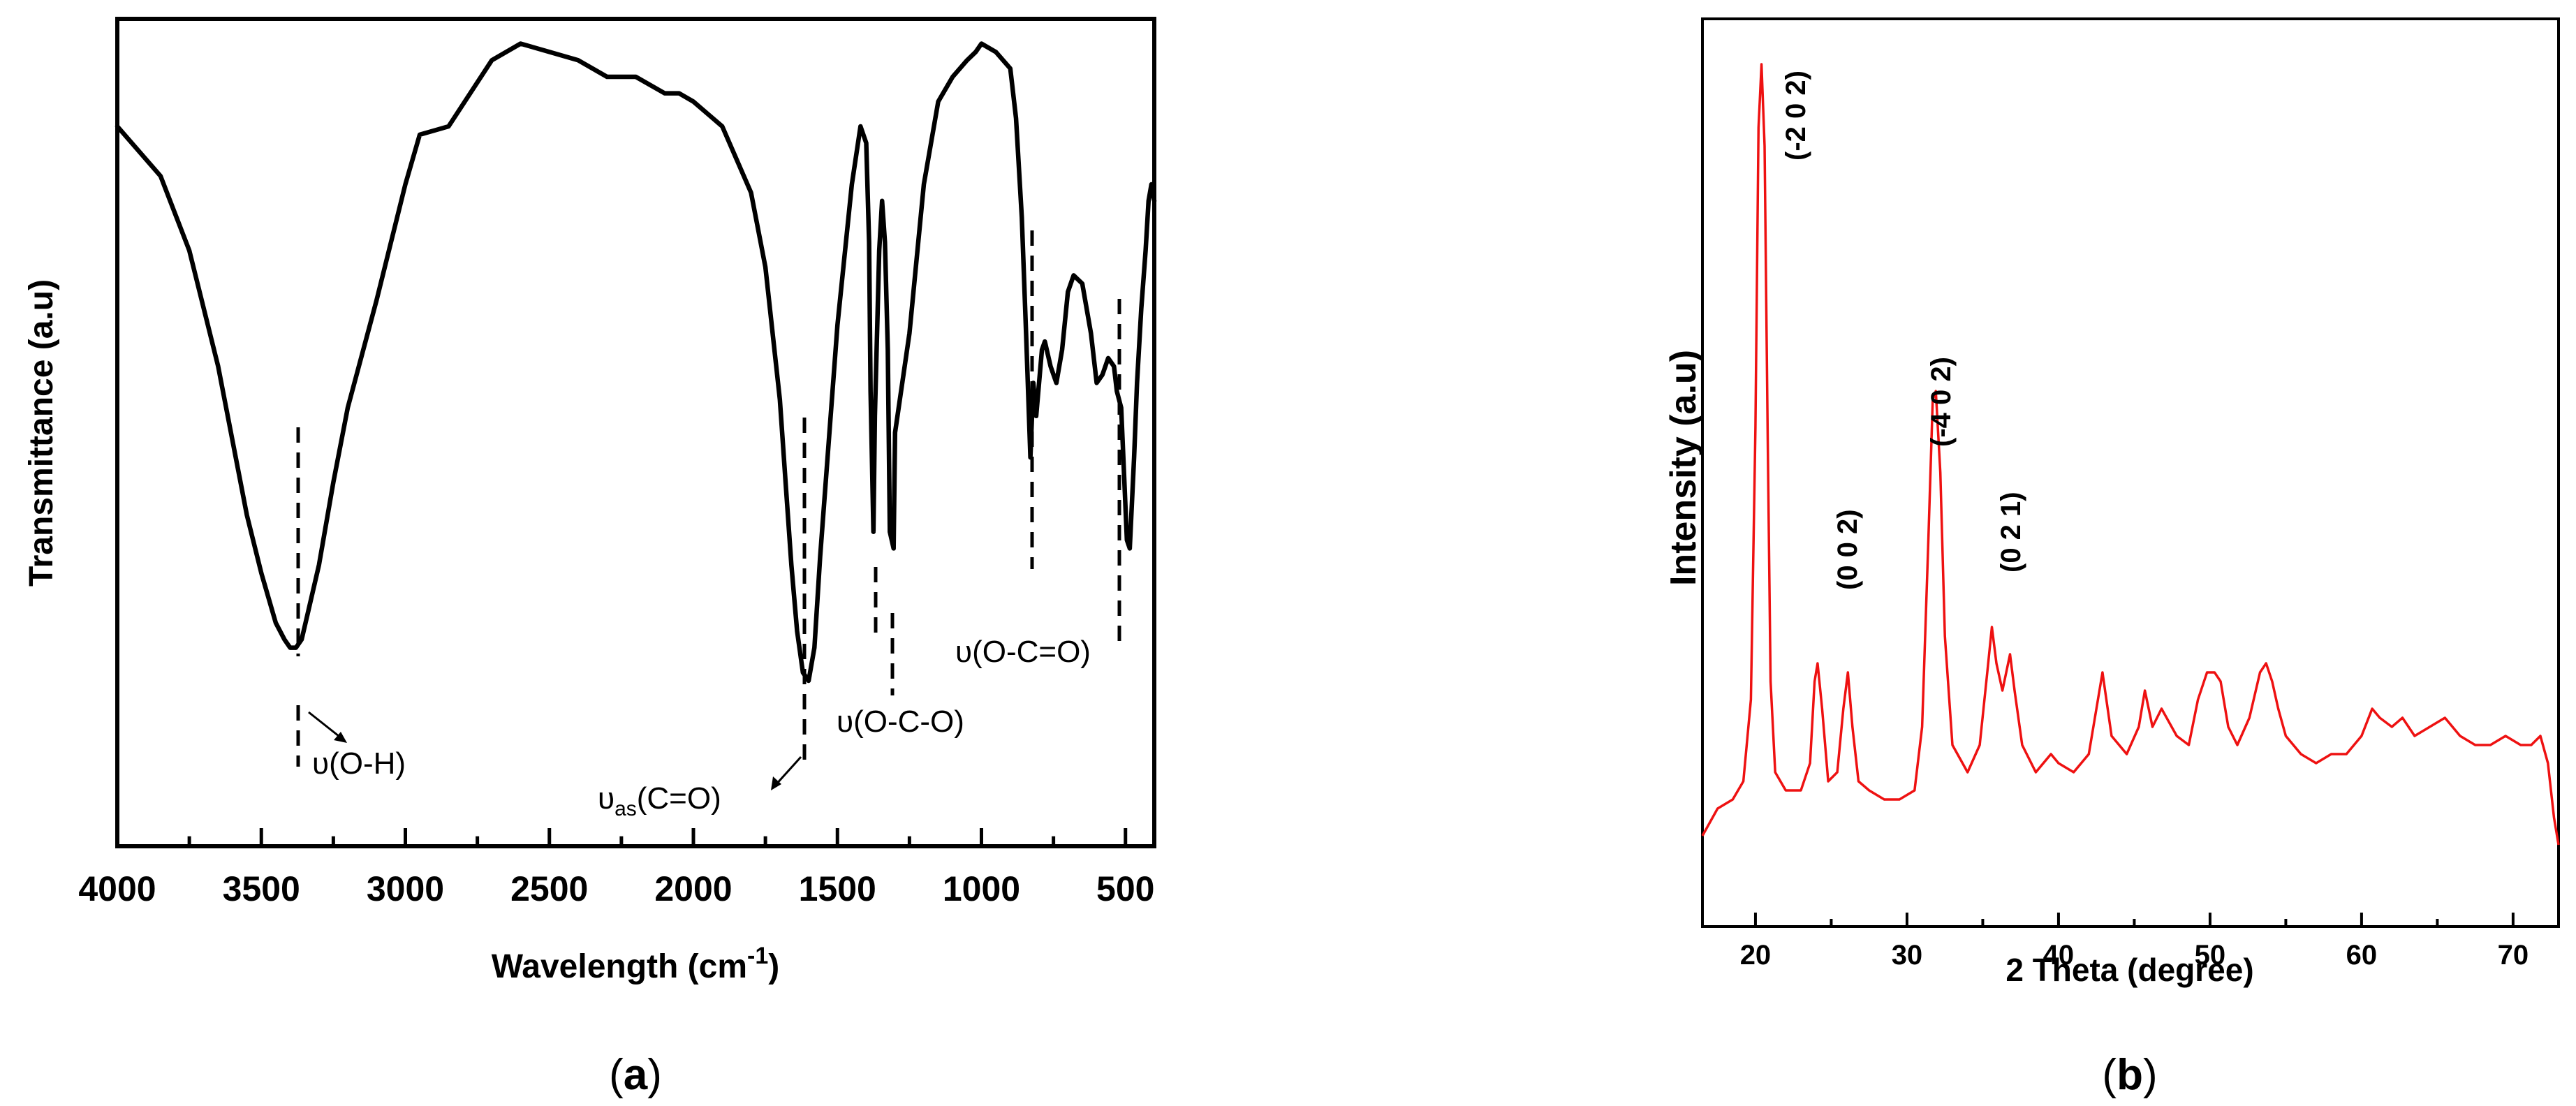 The width and height of the screenshot is (2576, 1106). What do you see at coordinates (1756, 955) in the screenshot?
I see `x-tick-label: 20` at bounding box center [1756, 955].